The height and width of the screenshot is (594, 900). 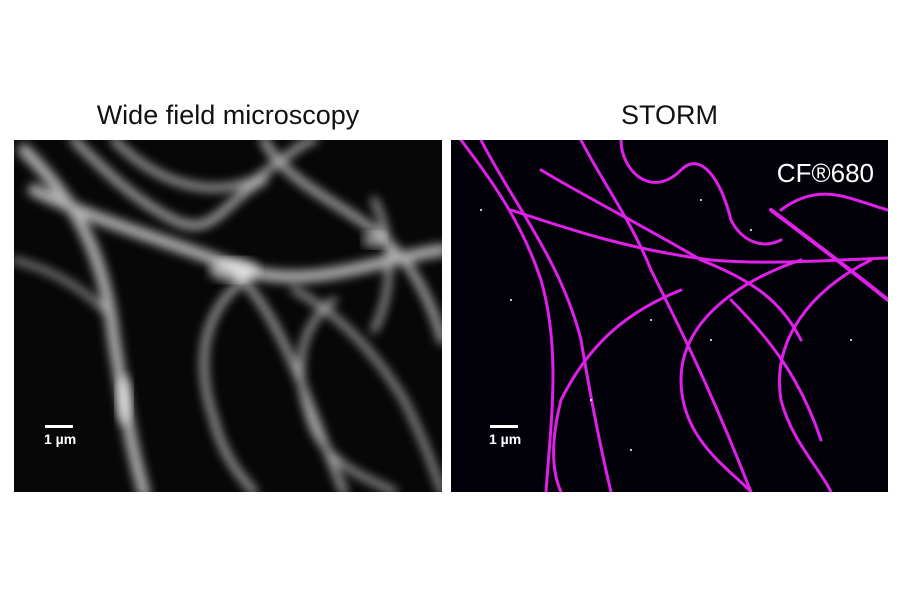 I want to click on dye-label: CF®680, so click(x=825, y=173).